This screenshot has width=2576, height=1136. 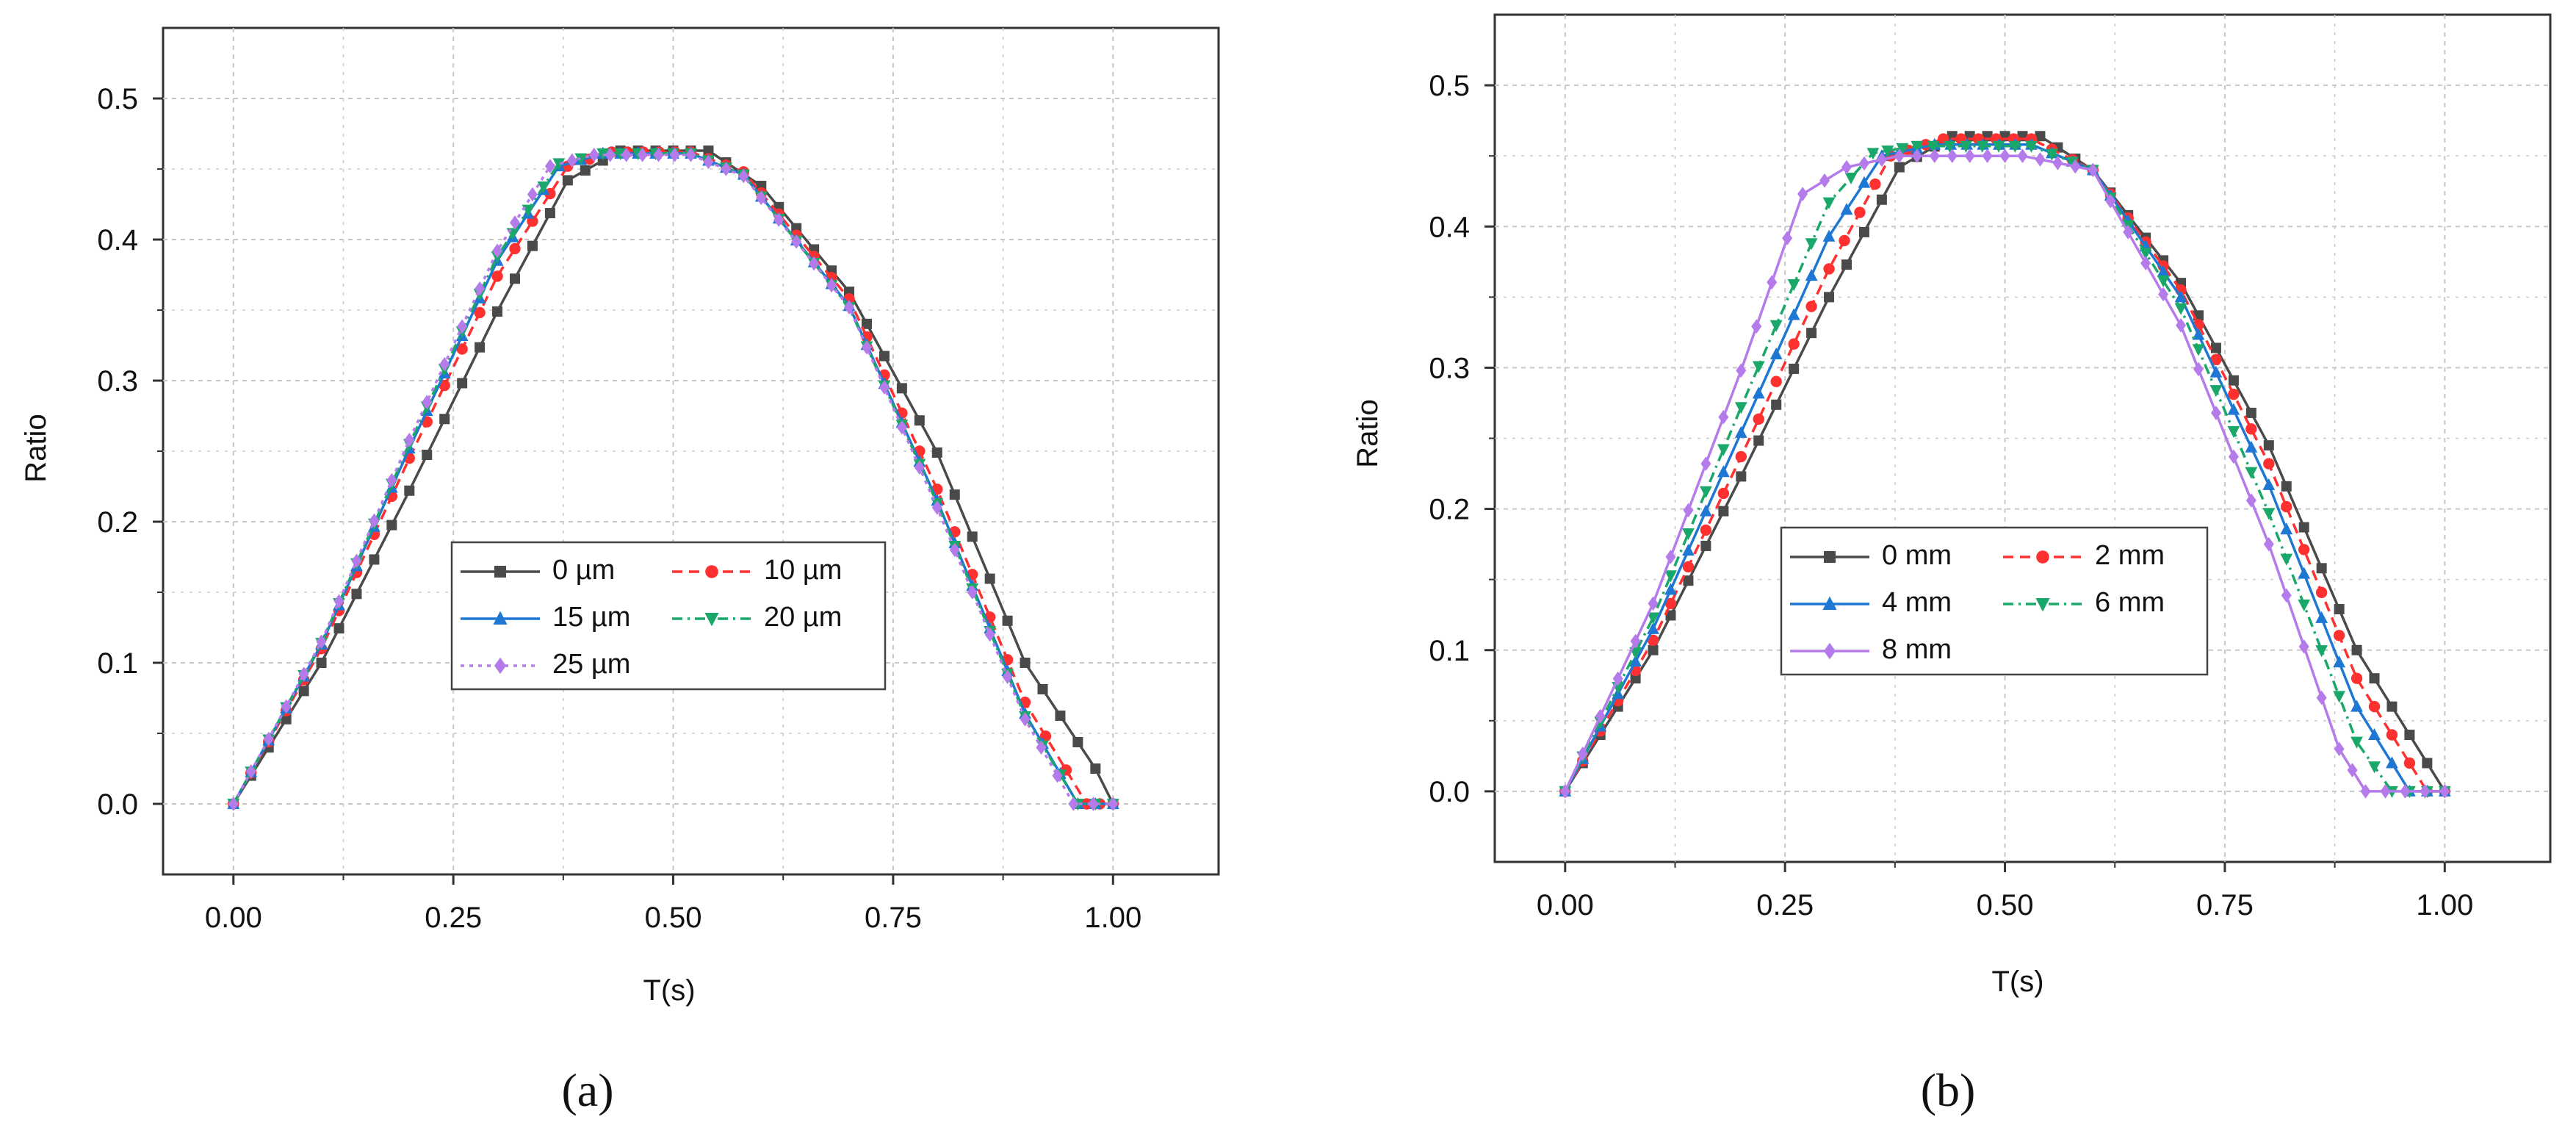 I want to click on legend-label-0mm: 0 mm, so click(x=1917, y=555).